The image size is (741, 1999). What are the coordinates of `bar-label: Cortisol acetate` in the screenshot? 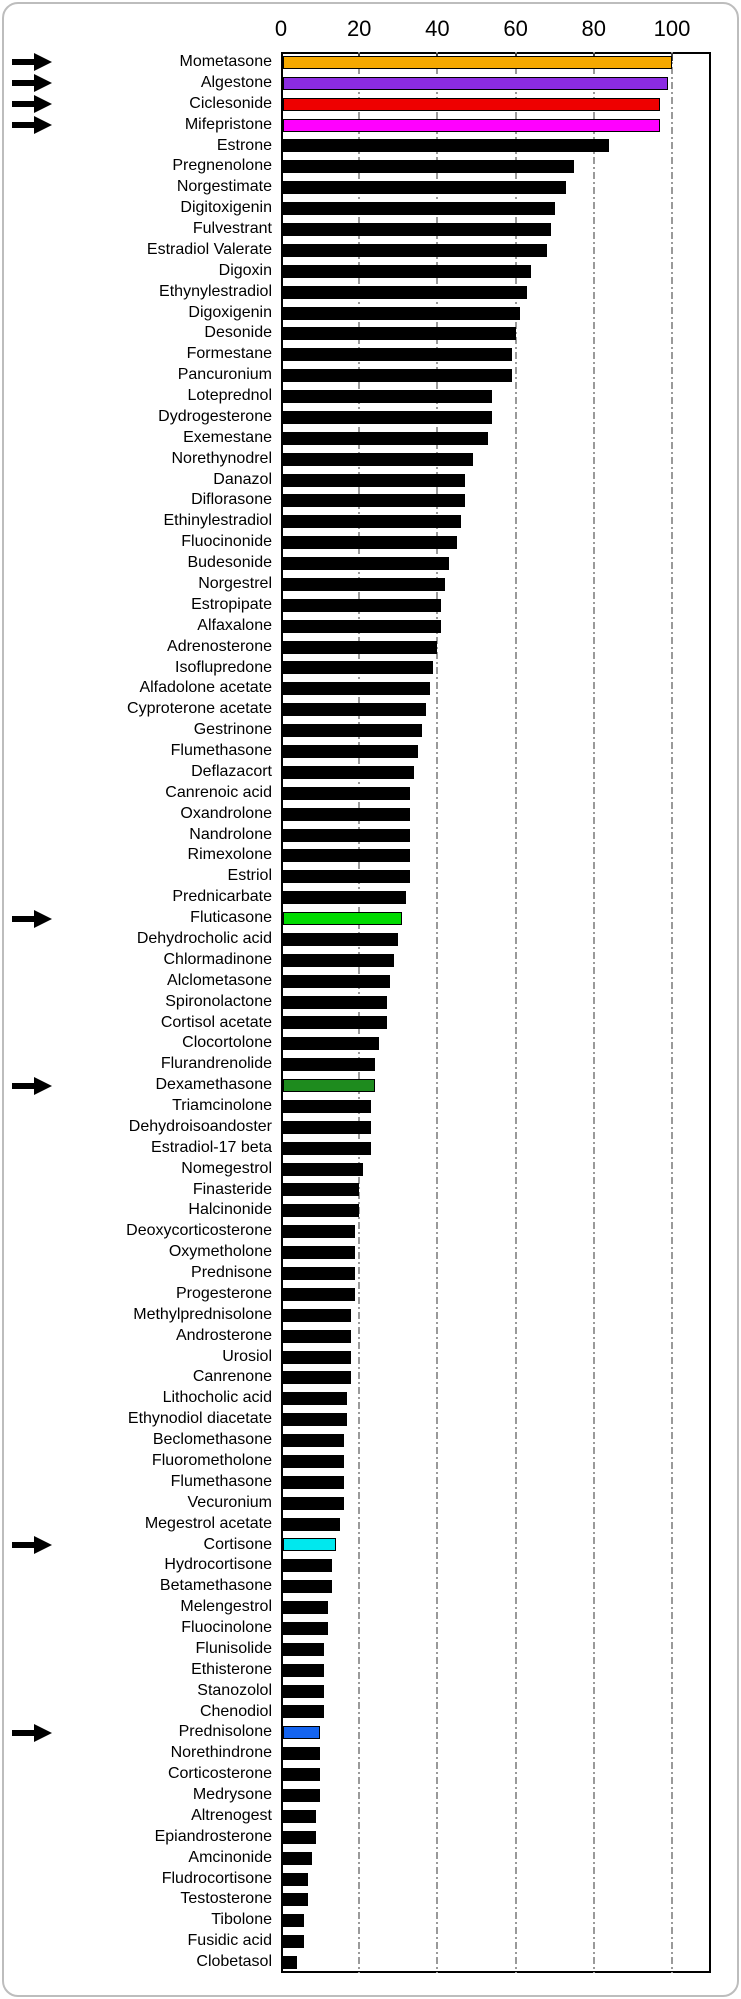 It's located at (216, 1022).